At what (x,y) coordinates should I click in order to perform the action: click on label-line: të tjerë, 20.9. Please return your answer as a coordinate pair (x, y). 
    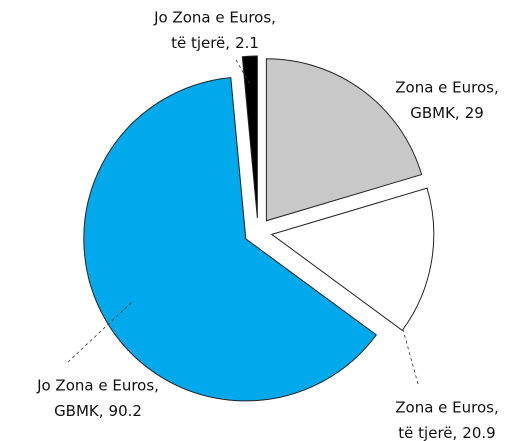
    Looking at the image, I should click on (446, 432).